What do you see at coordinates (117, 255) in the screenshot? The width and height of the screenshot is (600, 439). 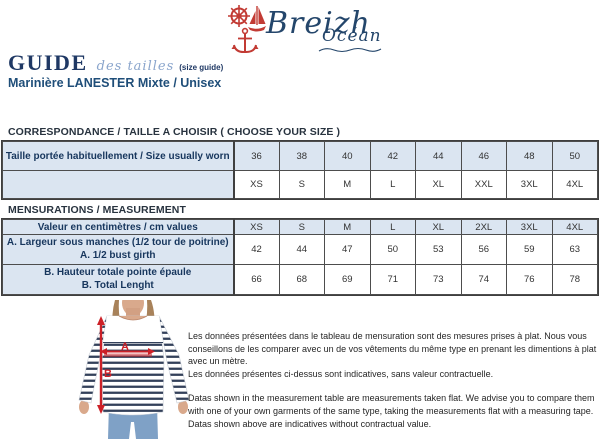 I see `row-label-en: A. 1/2 bust girth` at bounding box center [117, 255].